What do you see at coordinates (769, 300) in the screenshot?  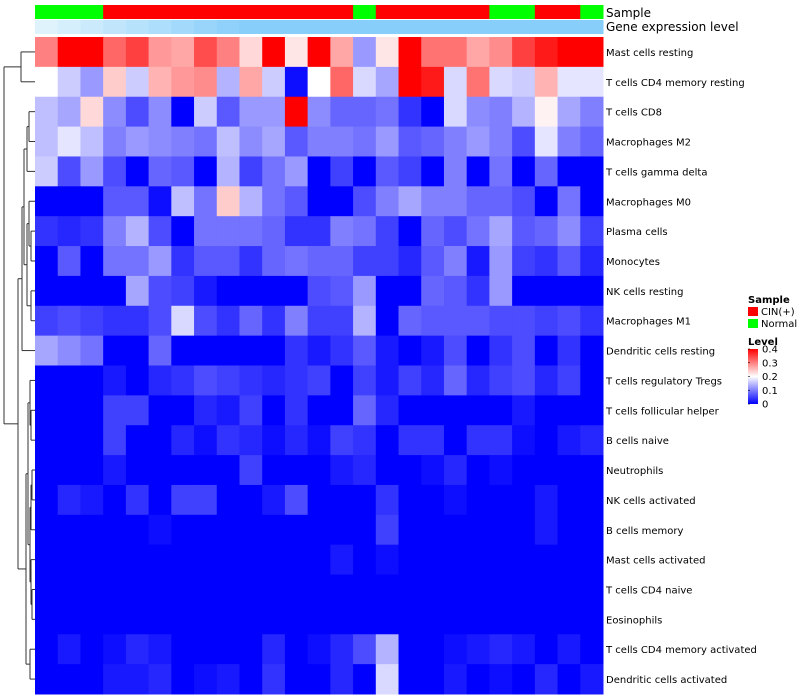 I see `legend-sample-title: Sample` at bounding box center [769, 300].